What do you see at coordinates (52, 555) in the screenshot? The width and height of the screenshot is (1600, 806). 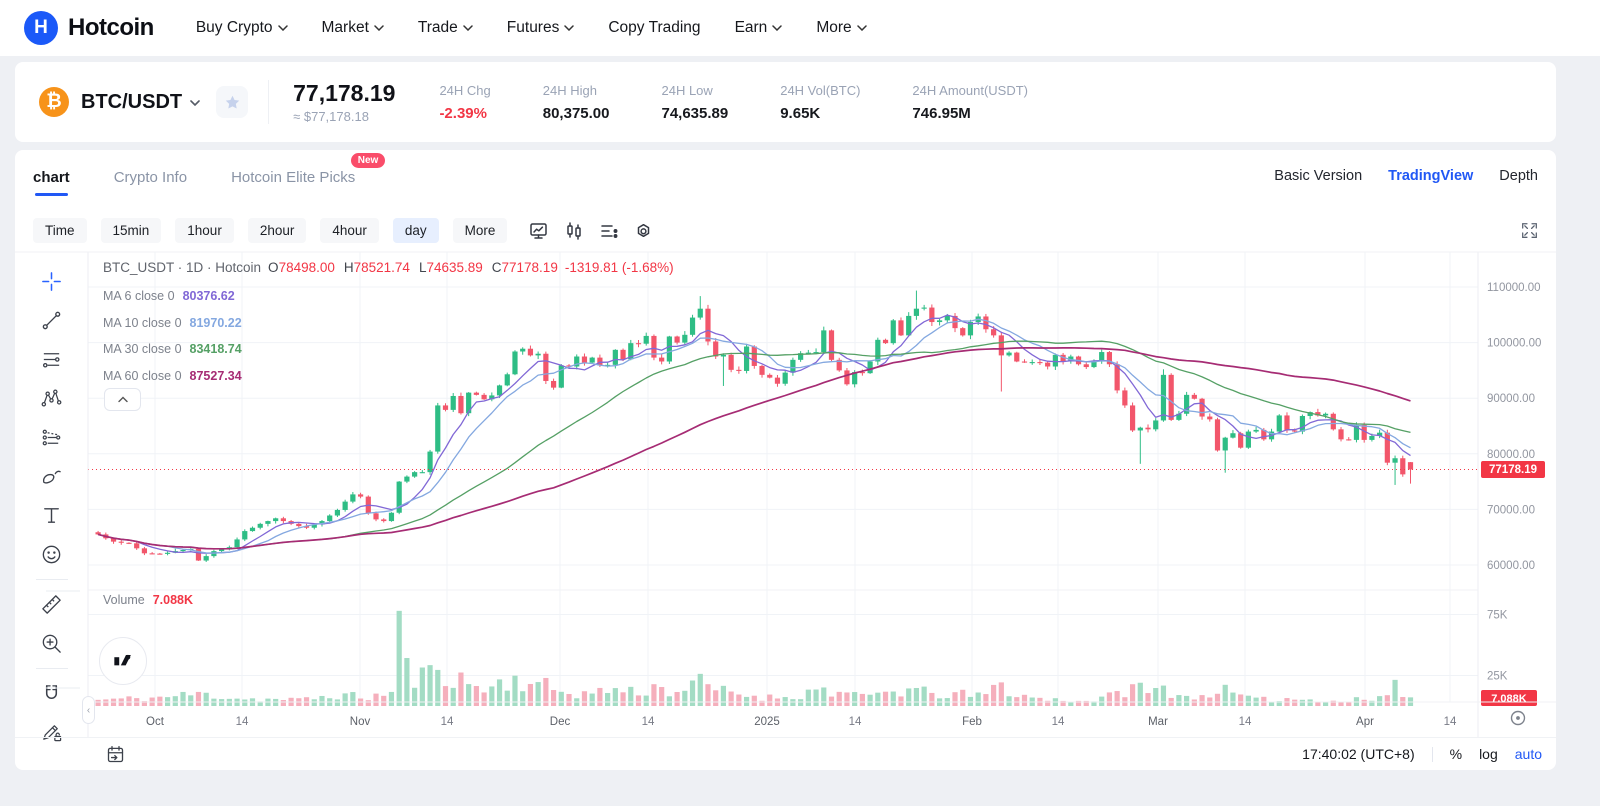 I see `tool-emoji` at bounding box center [52, 555].